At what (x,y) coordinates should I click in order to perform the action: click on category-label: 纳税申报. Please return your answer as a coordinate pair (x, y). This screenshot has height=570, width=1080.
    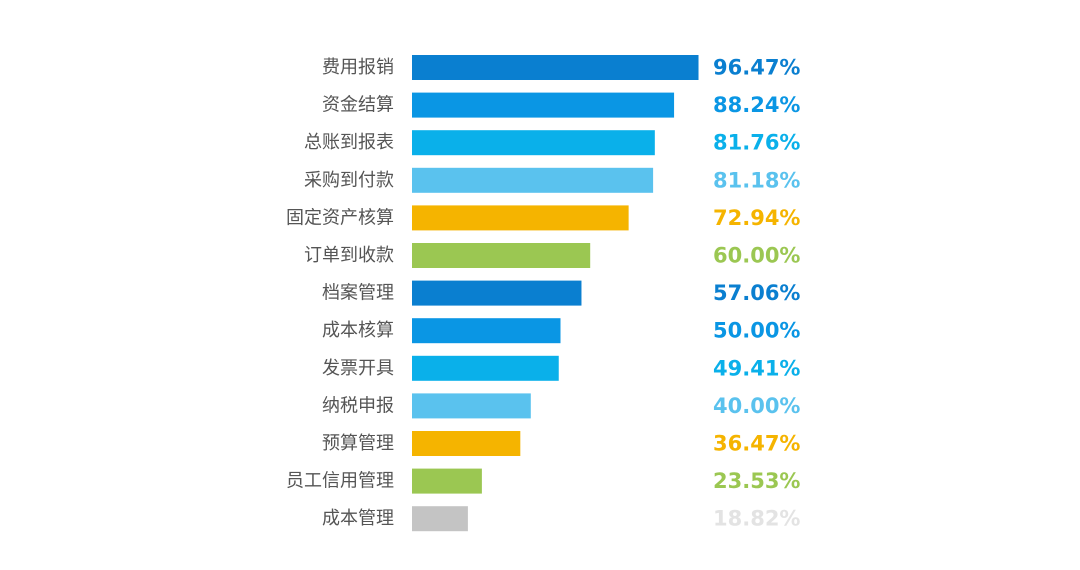
    Looking at the image, I should click on (358, 405).